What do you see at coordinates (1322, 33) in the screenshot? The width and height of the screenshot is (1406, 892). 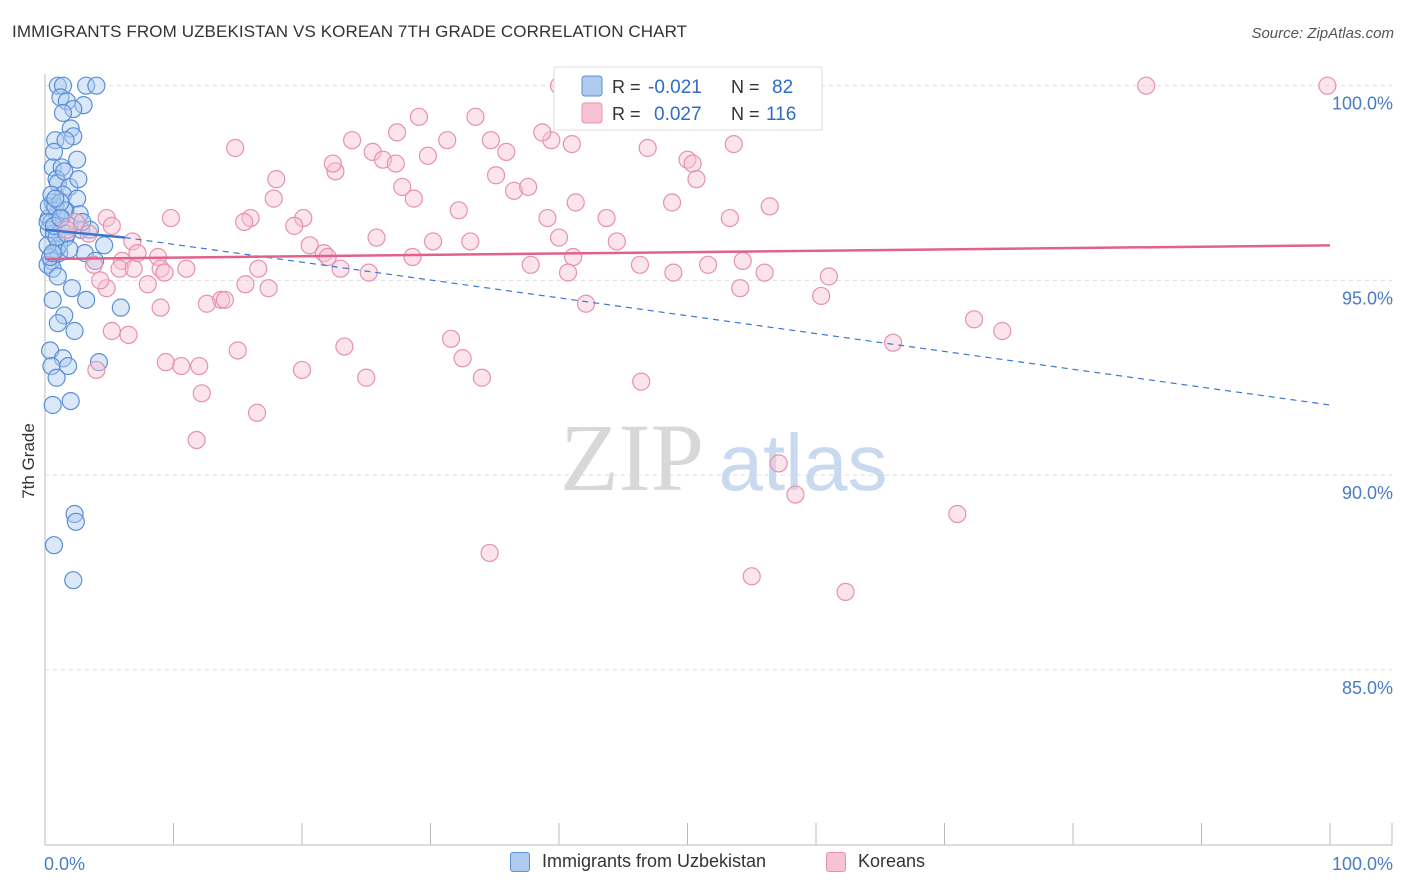 I see `source-credit: Source: ZipAtlas.com` at bounding box center [1322, 33].